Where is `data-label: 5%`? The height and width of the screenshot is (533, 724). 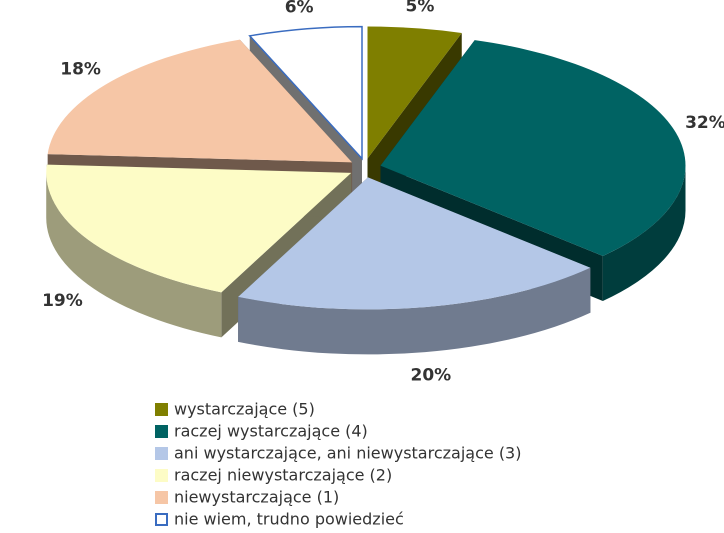 data-label: 5% is located at coordinates (420, 8).